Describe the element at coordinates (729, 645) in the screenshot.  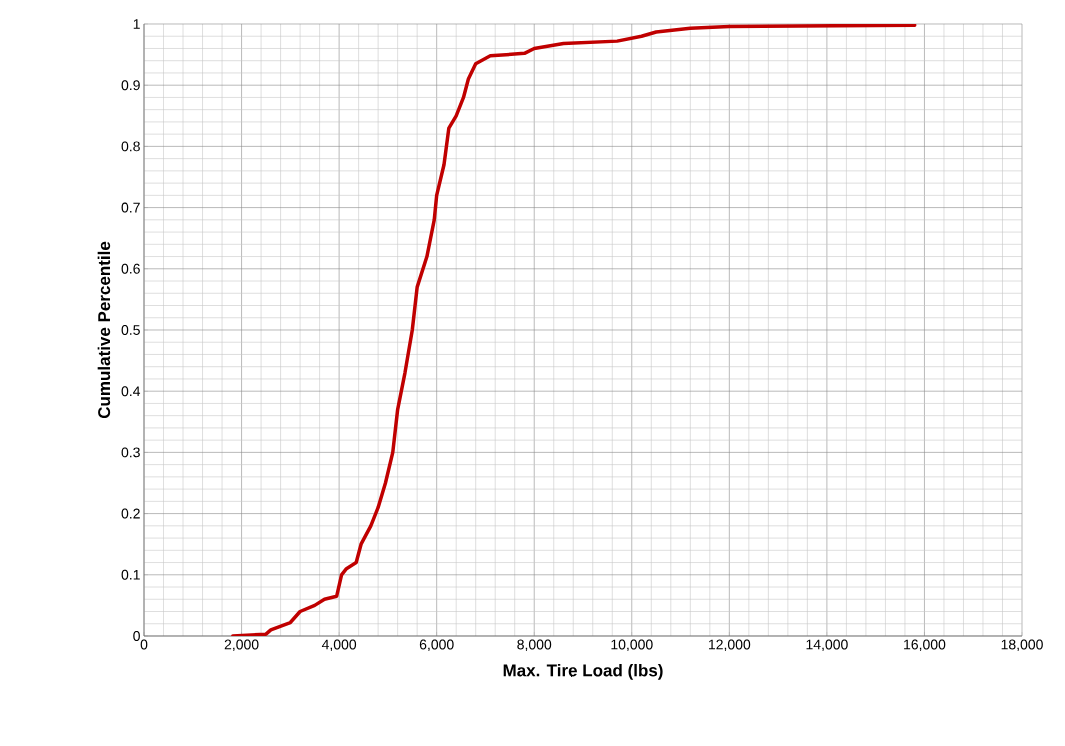
I see `x-tick-label: 12,000` at that location.